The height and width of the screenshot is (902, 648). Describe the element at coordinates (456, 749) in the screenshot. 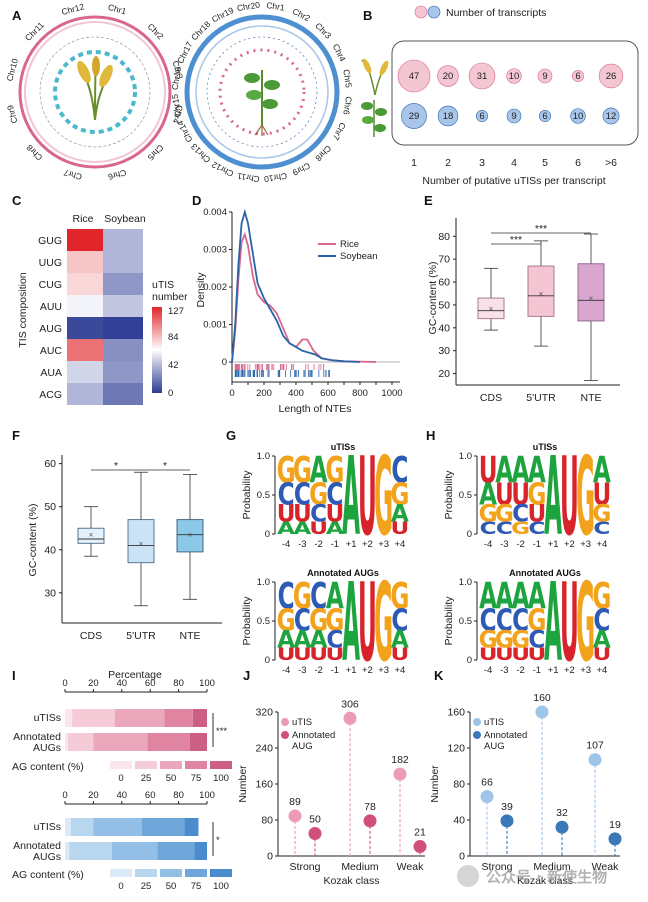

I see `k-y-tick: 120` at that location.